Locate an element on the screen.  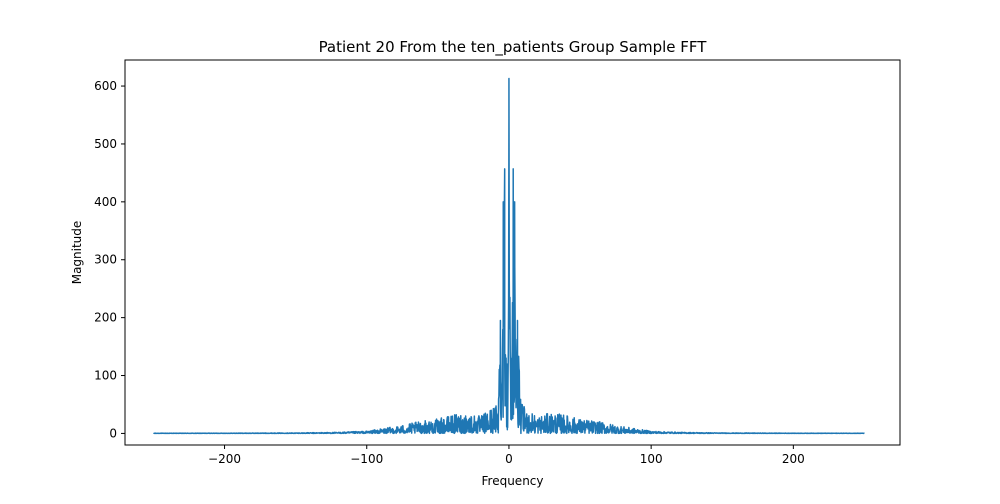
y-tick-label: 0 is located at coordinates (113, 433).